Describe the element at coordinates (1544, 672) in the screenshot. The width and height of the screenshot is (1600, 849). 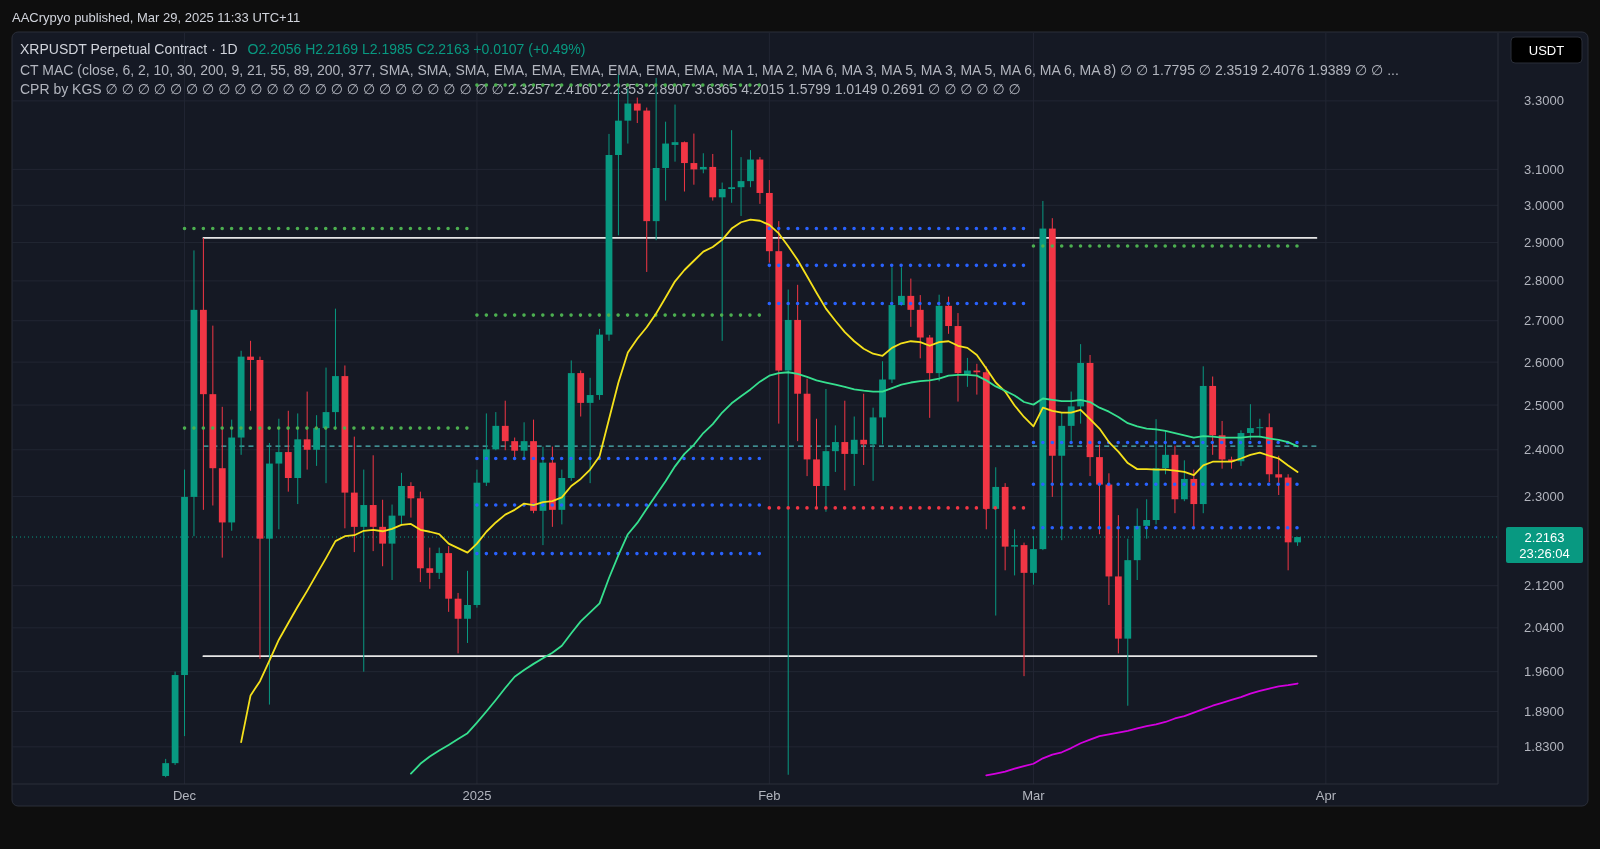
I see `y-tick-label: 1.9600` at that location.